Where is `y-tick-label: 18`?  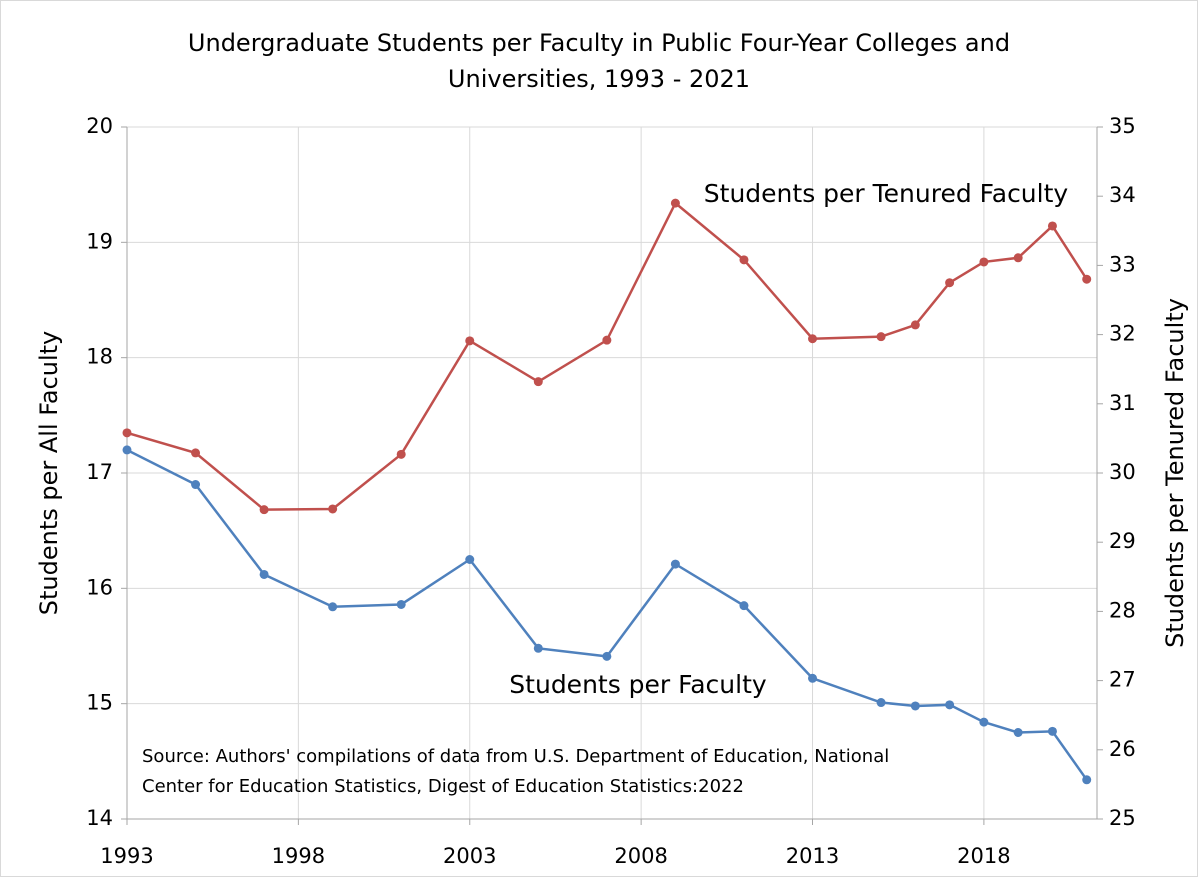
y-tick-label: 18 is located at coordinates (99, 357).